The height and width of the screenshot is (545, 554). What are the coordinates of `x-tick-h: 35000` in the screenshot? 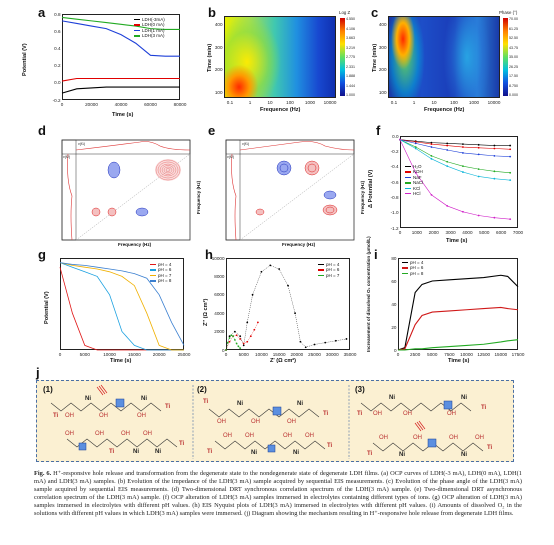 It's located at (350, 354).